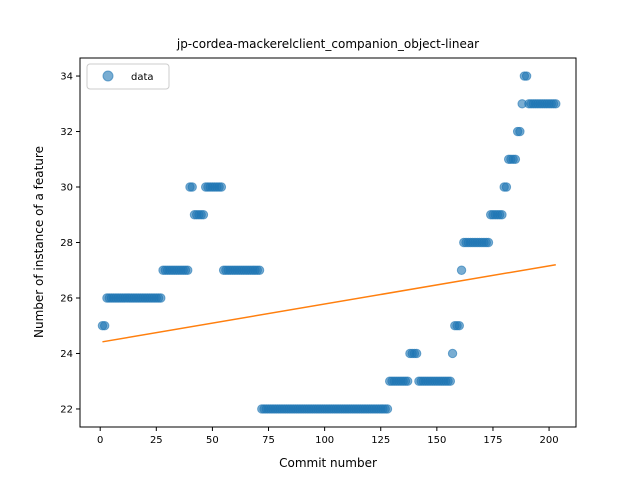 The height and width of the screenshot is (480, 640). Describe the element at coordinates (328, 463) in the screenshot. I see `x-axis-label: Commit number` at that location.